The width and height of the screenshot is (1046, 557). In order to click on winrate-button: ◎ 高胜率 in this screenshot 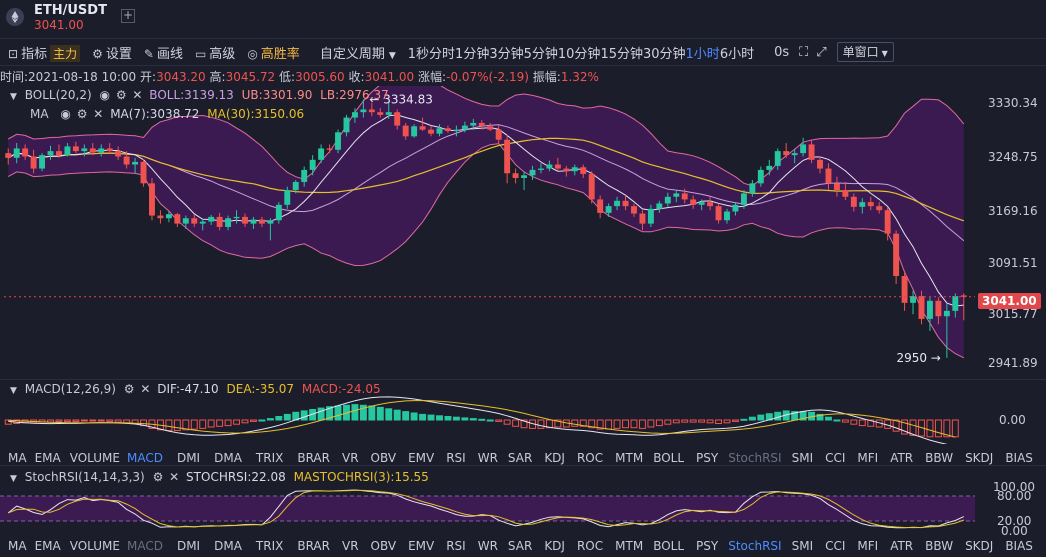, I will do `click(273, 52)`.